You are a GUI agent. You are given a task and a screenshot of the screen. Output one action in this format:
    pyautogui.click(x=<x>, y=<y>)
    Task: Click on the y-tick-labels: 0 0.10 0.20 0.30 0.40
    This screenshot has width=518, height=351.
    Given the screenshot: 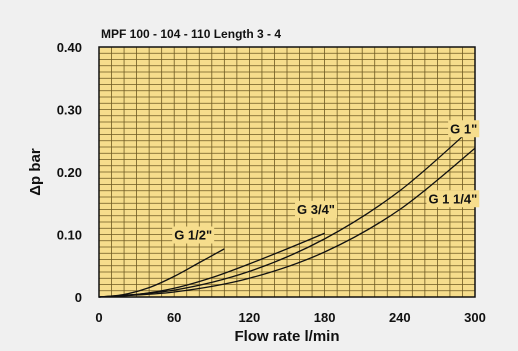 What is the action you would take?
    pyautogui.click(x=69, y=172)
    